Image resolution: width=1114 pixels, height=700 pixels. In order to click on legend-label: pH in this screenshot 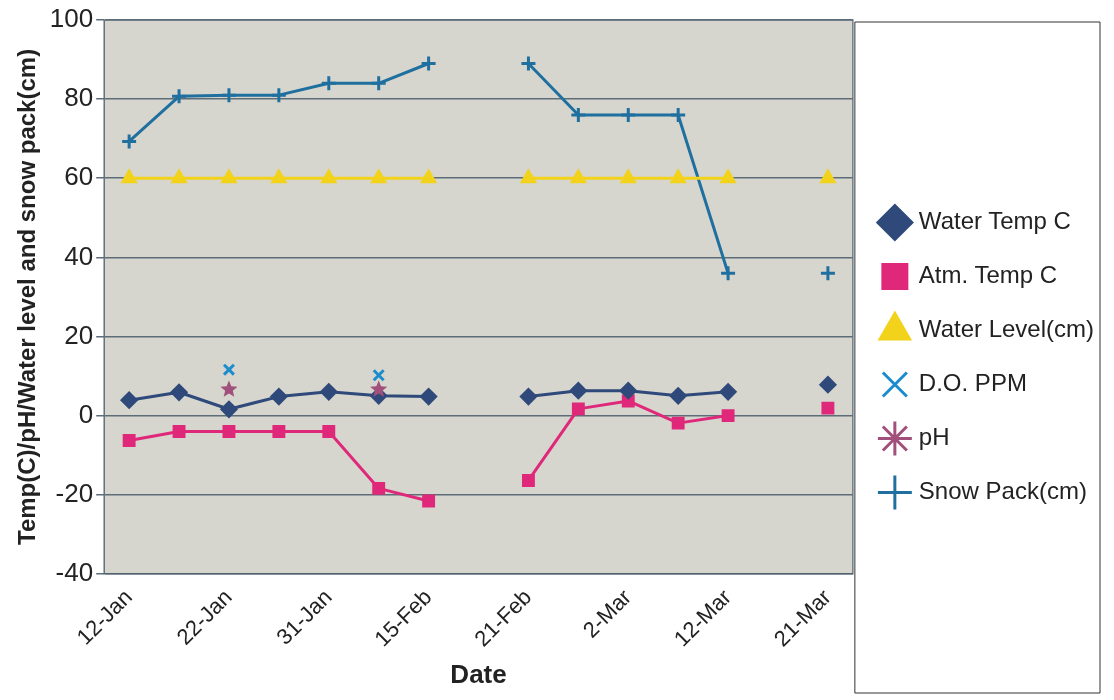, I will do `click(934, 437)`.